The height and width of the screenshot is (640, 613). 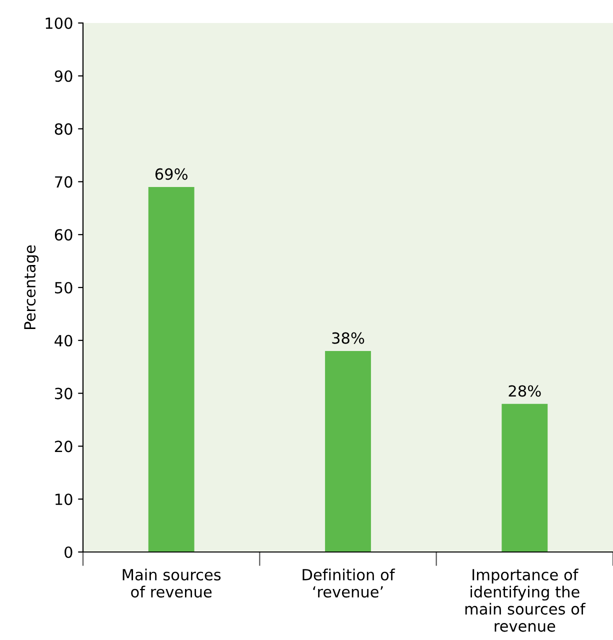 What do you see at coordinates (63, 76) in the screenshot?
I see `y-tick-label: 90` at bounding box center [63, 76].